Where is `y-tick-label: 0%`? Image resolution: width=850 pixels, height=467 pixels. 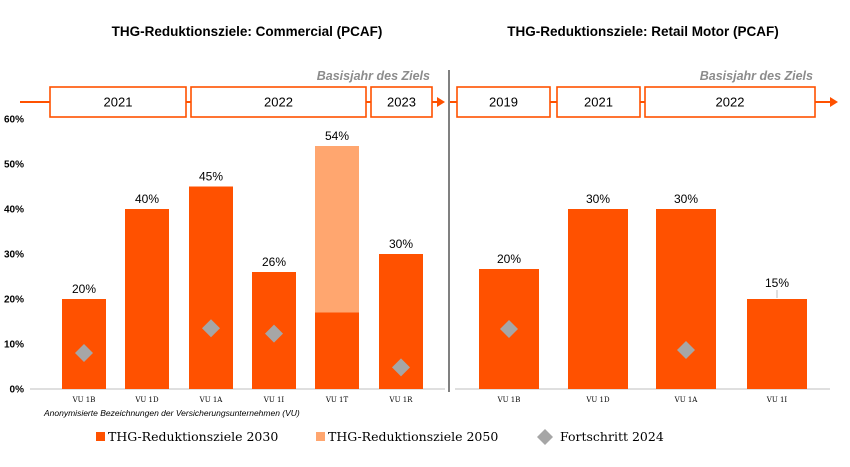
y-tick-label: 0% is located at coordinates (17, 390).